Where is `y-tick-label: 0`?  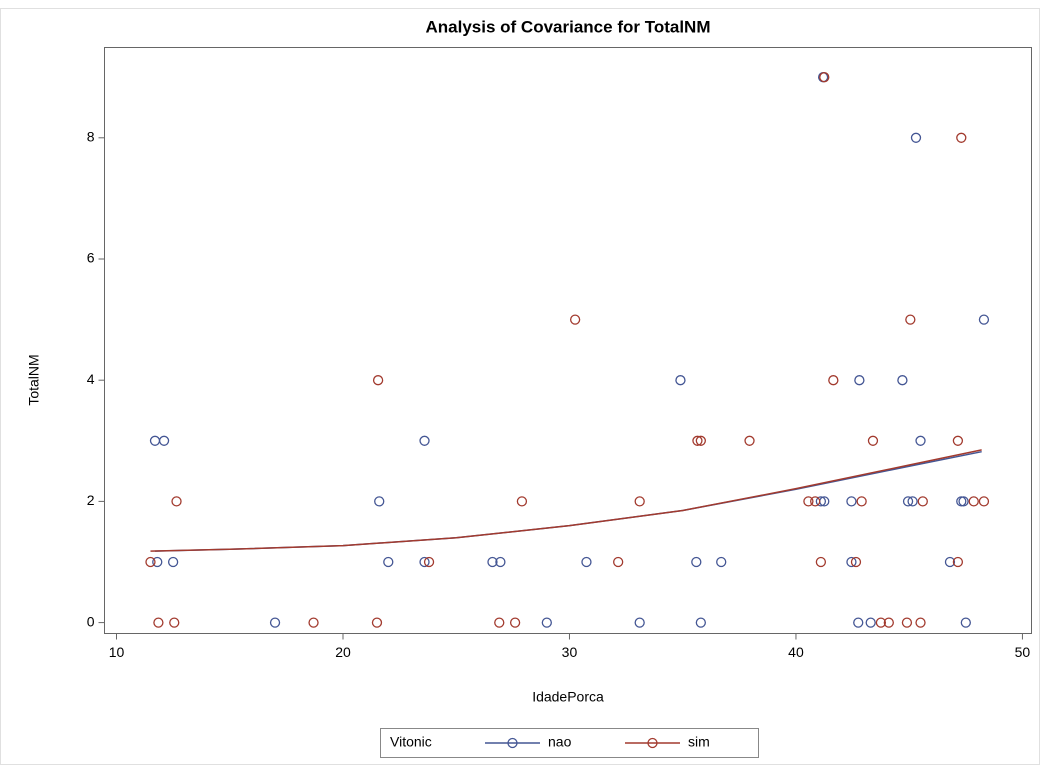
y-tick-label: 0 is located at coordinates (91, 621).